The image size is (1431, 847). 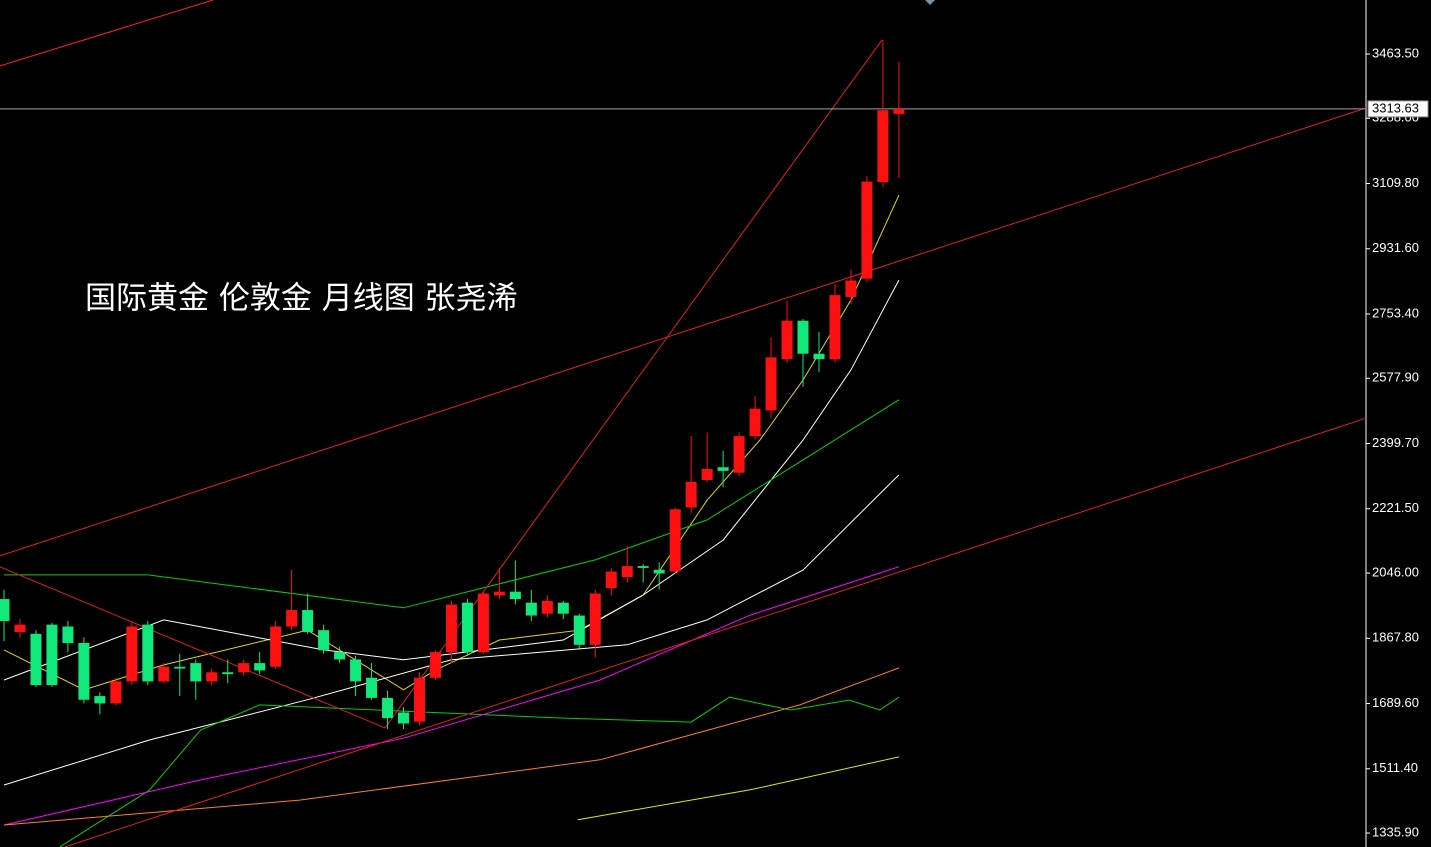 I want to click on y-tick-label: 1511.40, so click(x=1395, y=767).